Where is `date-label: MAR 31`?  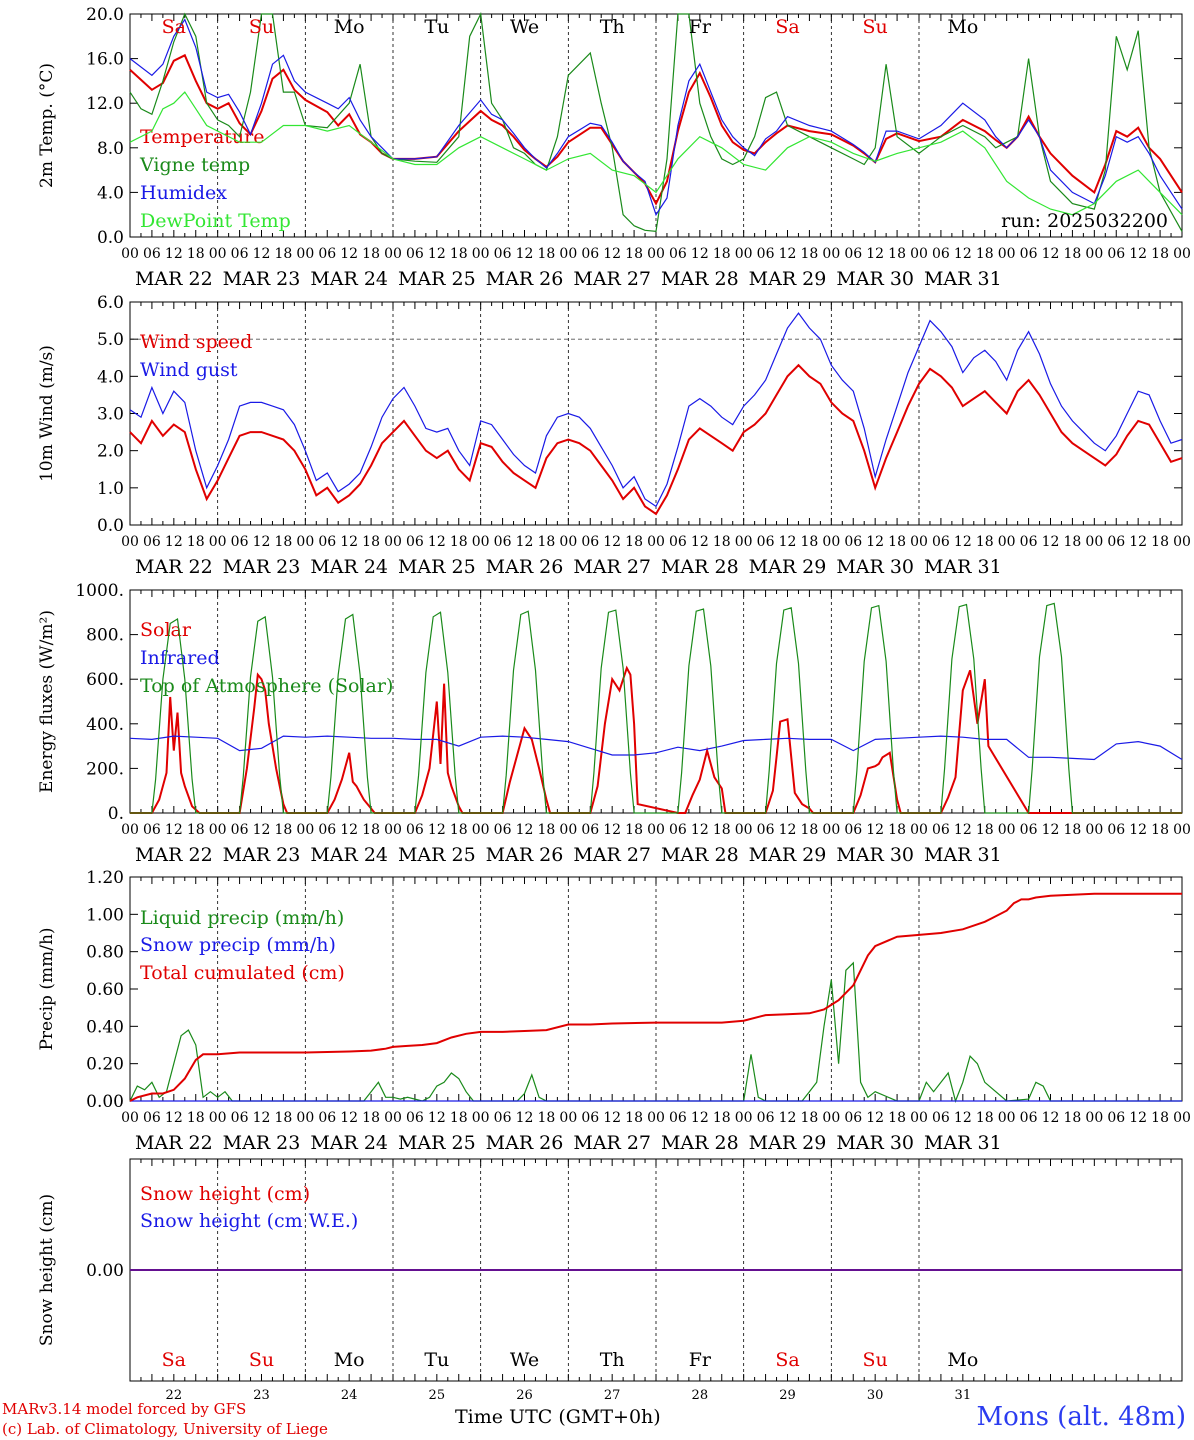 date-label: MAR 31 is located at coordinates (963, 1143).